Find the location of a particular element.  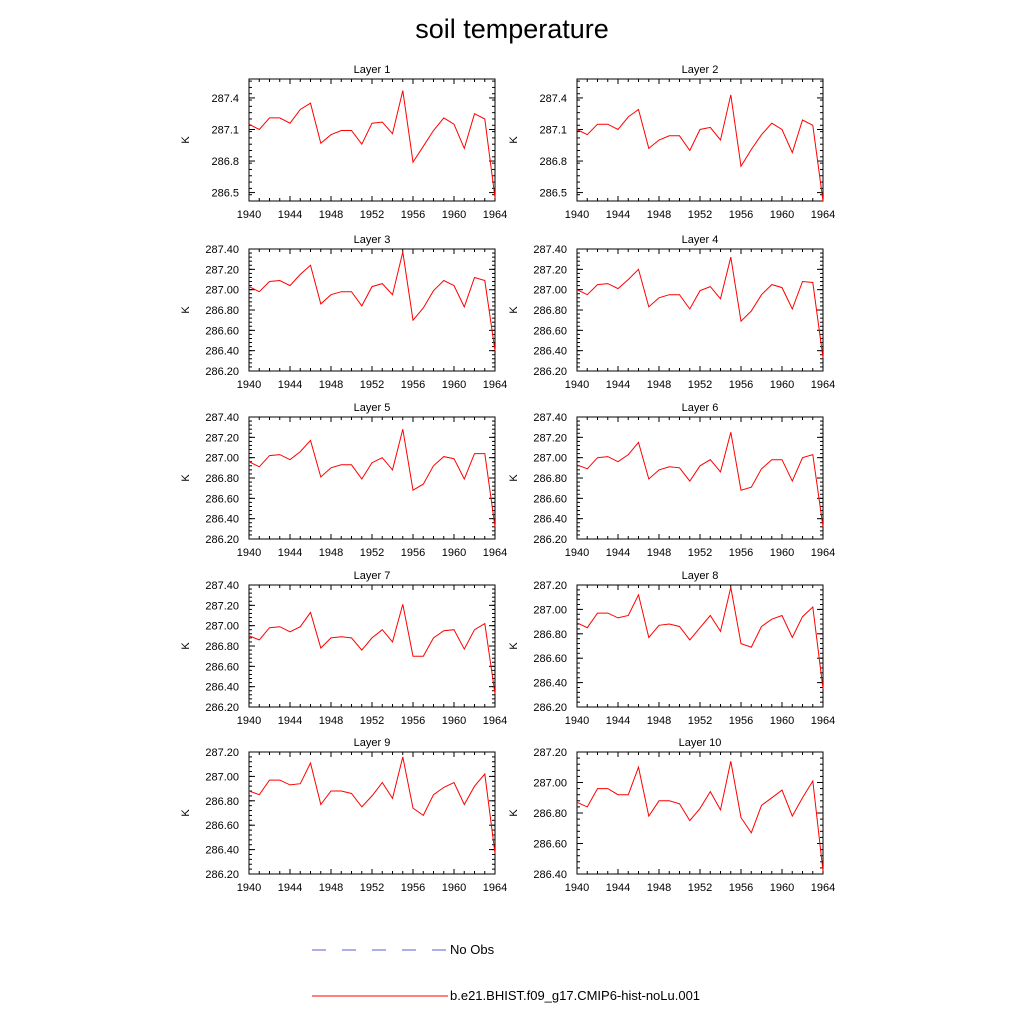

panel-9-xtick-label: 1944 is located at coordinates (290, 888).